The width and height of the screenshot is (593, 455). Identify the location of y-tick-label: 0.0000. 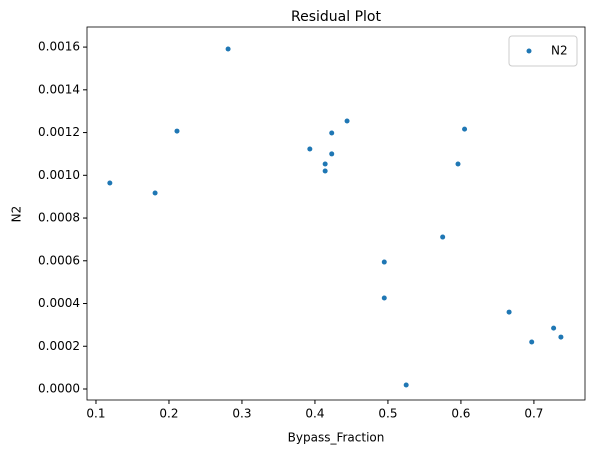
(59, 388).